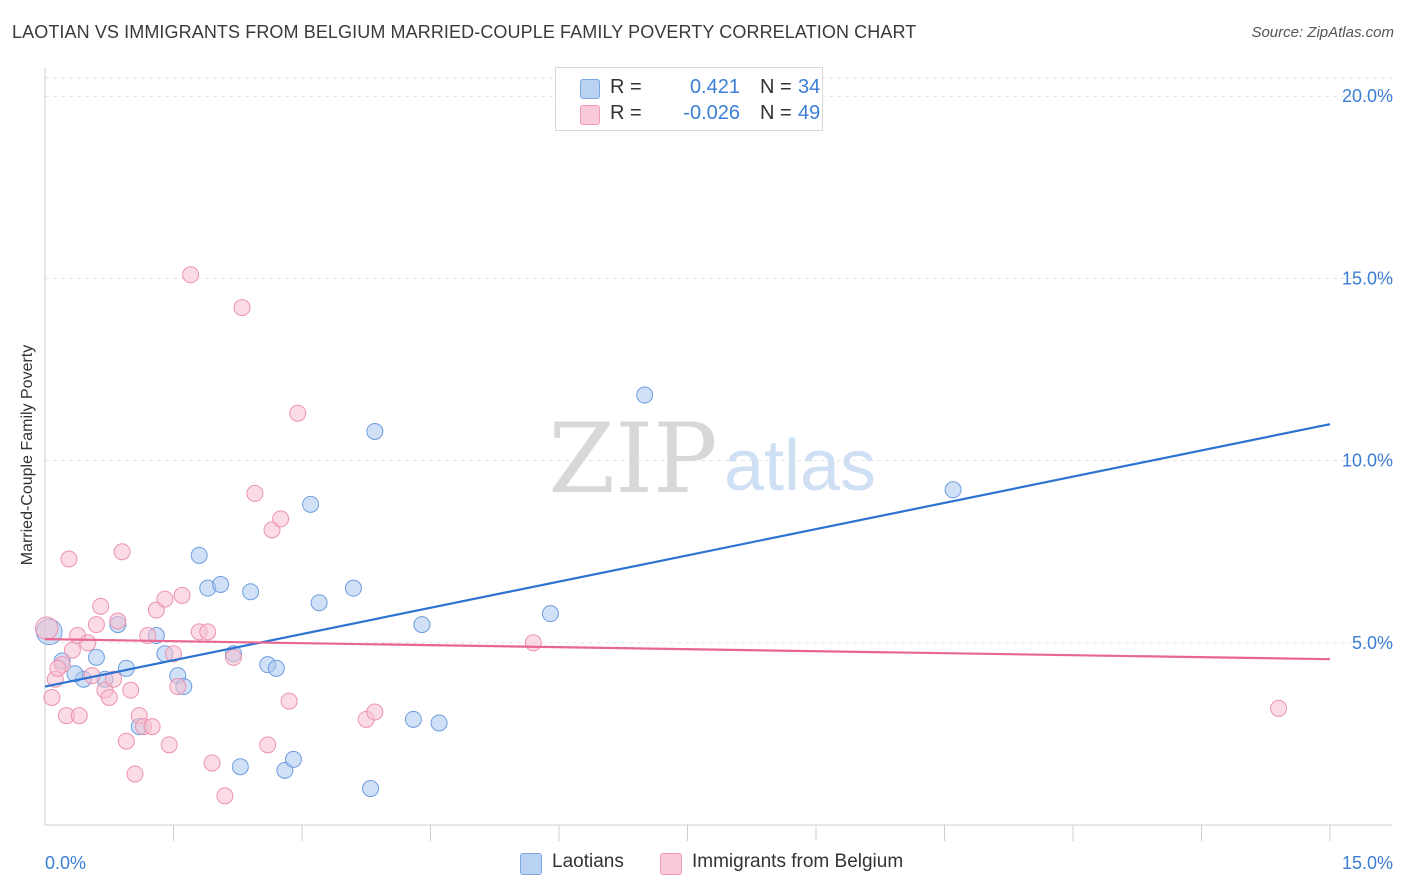  Describe the element at coordinates (689, 99) in the screenshot. I see `correlation-stats-box: R = 0.421 N = 34 R = -0.026 N = 49` at that location.